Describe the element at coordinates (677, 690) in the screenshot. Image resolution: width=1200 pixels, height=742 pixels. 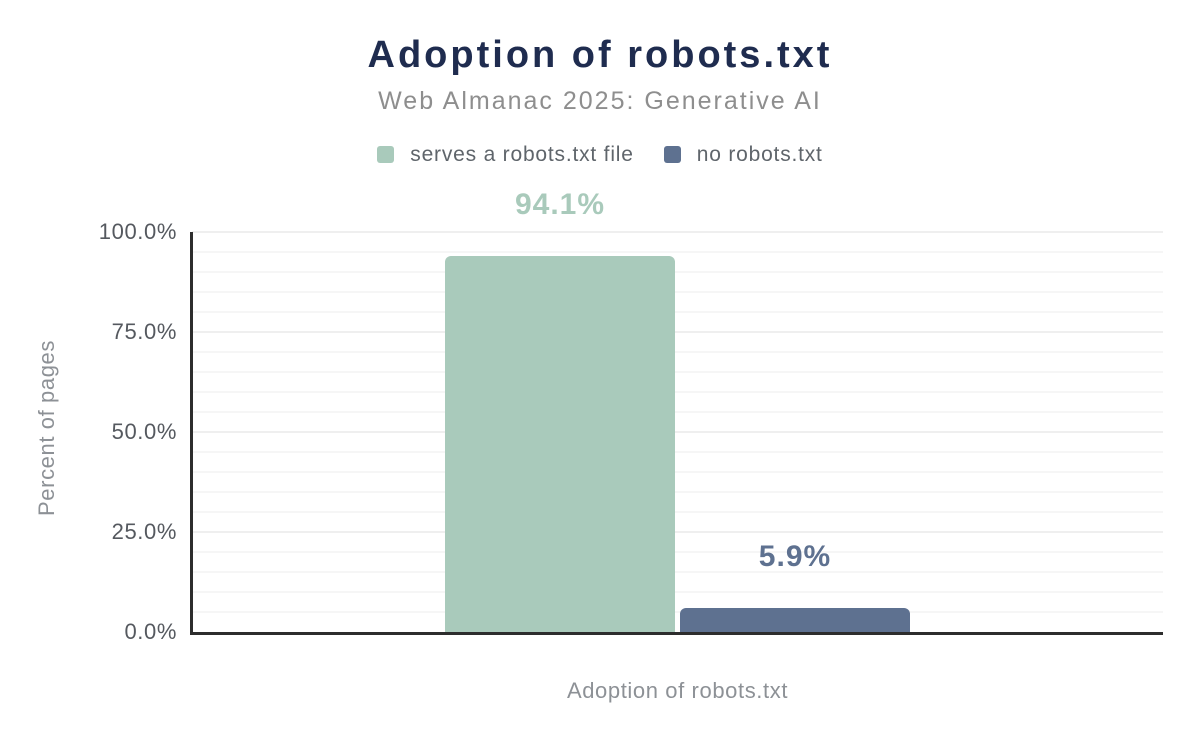
I see `x-axis-title: Adoption of robots.txt` at that location.